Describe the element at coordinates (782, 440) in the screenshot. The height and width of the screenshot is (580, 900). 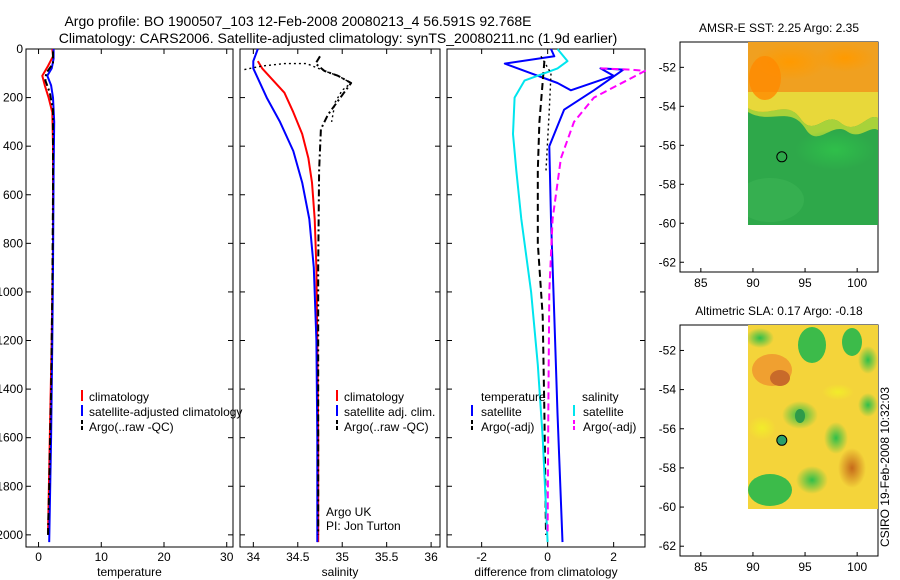
I see `sla_map-argo-marker` at that location.